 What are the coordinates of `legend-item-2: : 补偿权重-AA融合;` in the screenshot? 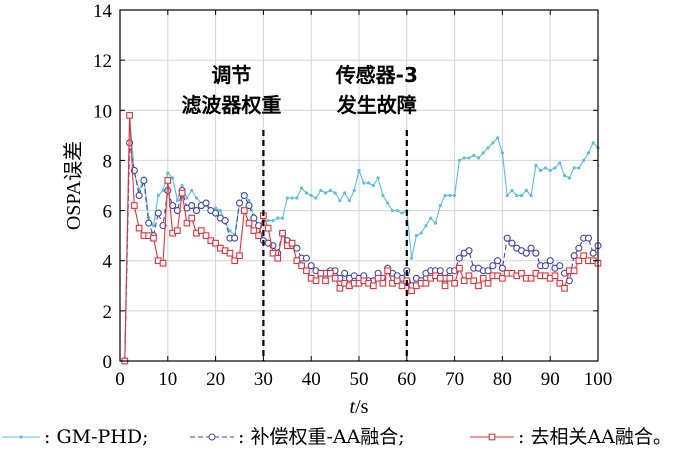 It's located at (297, 437).